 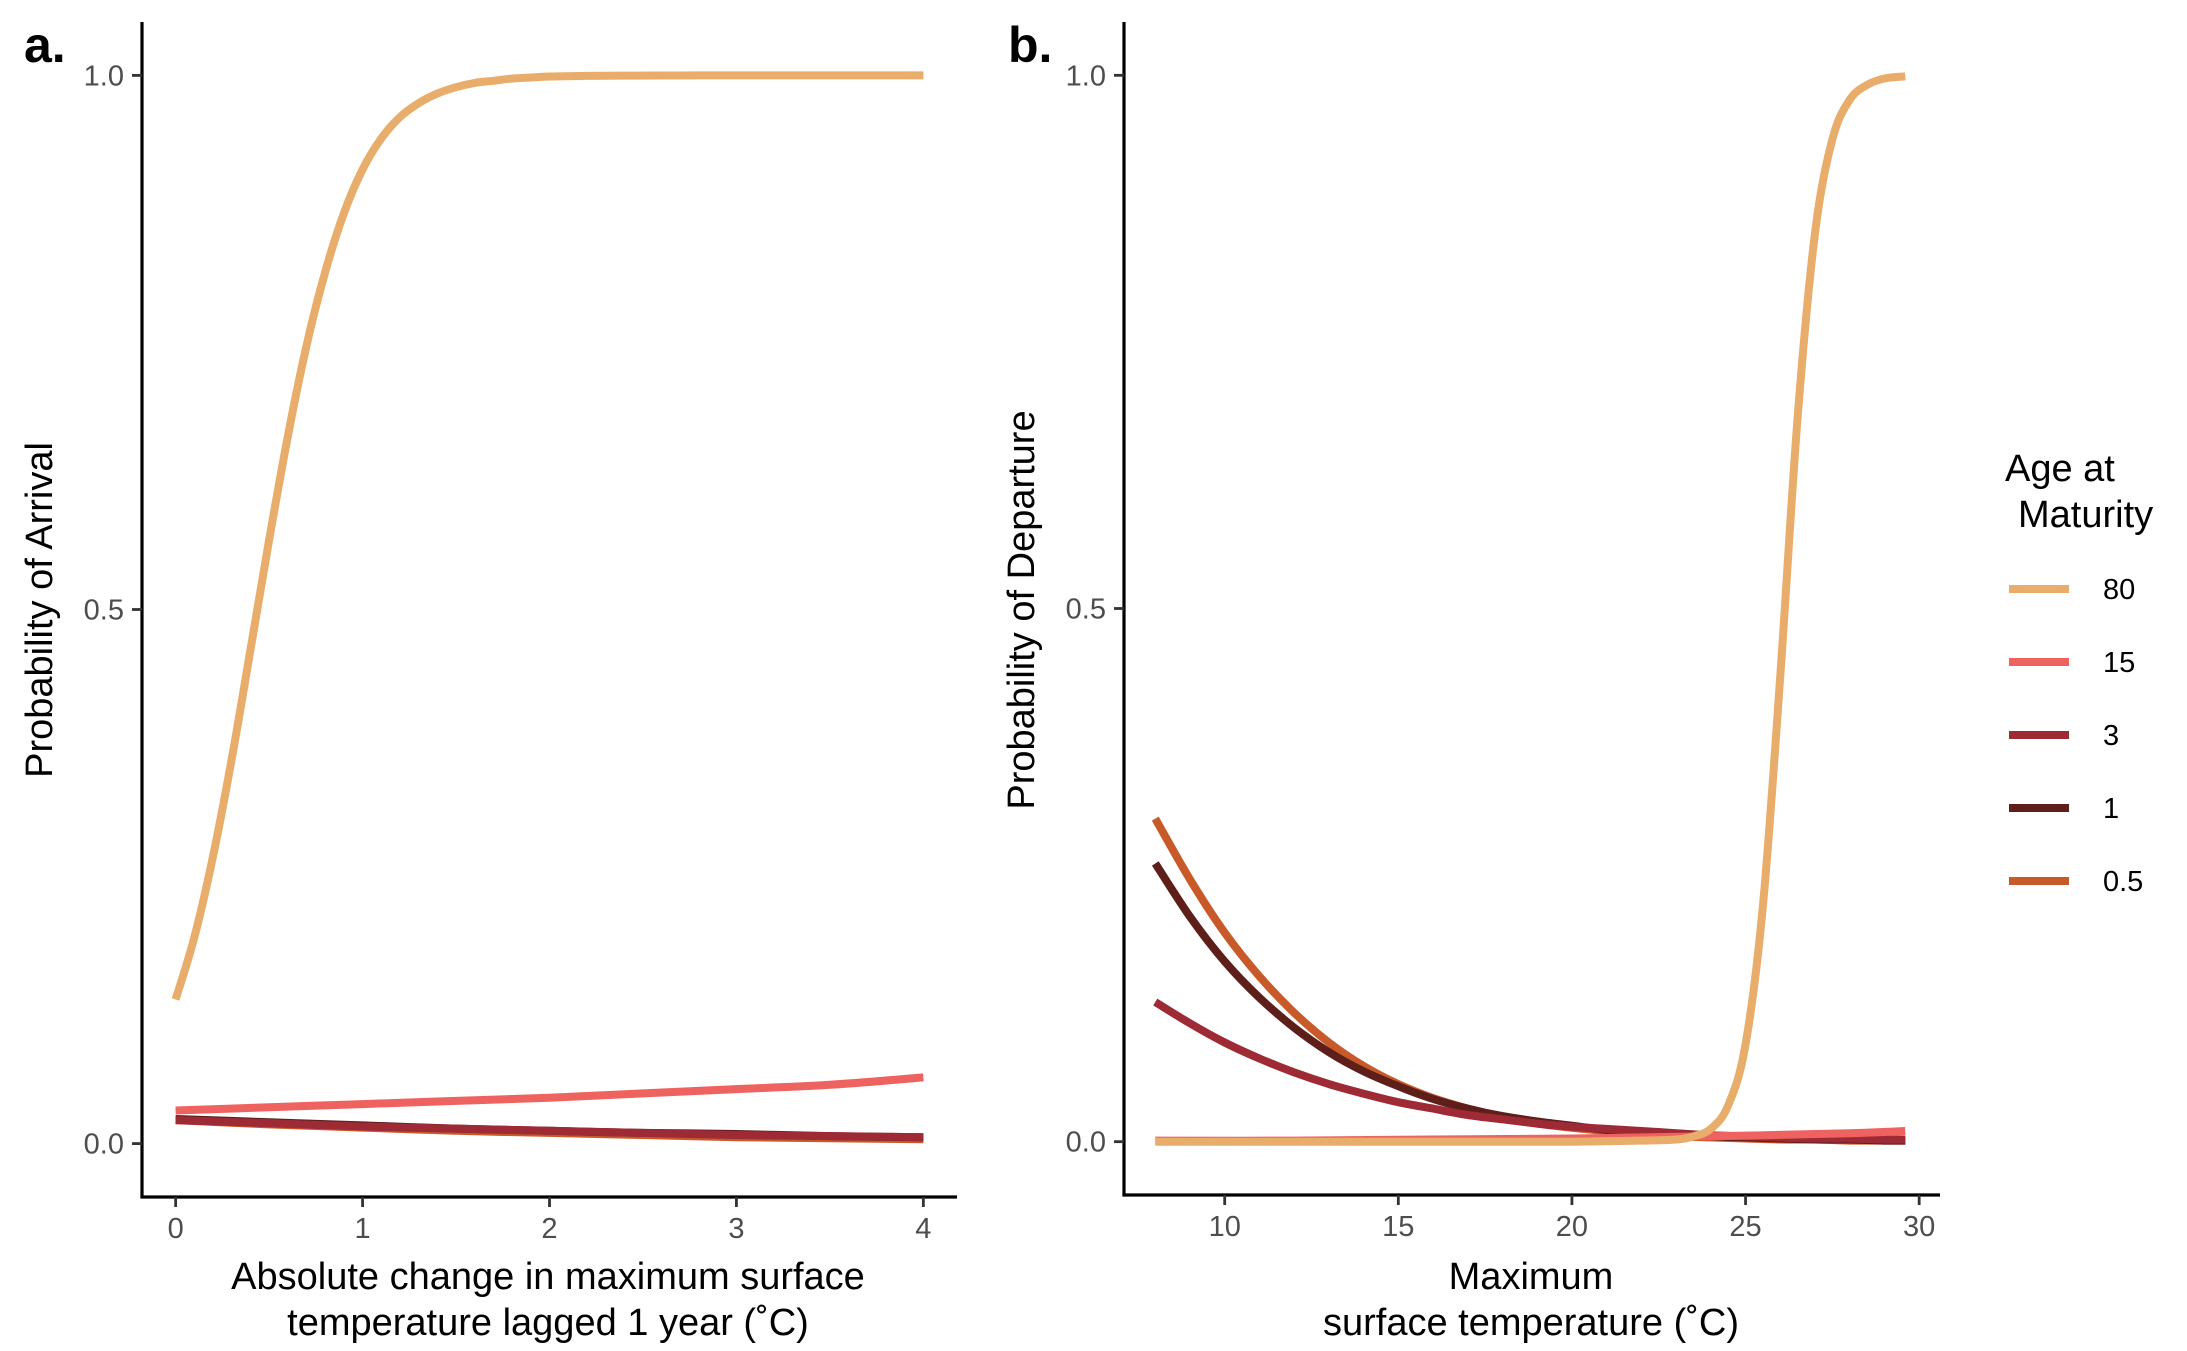 What do you see at coordinates (1022, 609) in the screenshot?
I see `panel-b-y-axis-title: Probability of Departure` at bounding box center [1022, 609].